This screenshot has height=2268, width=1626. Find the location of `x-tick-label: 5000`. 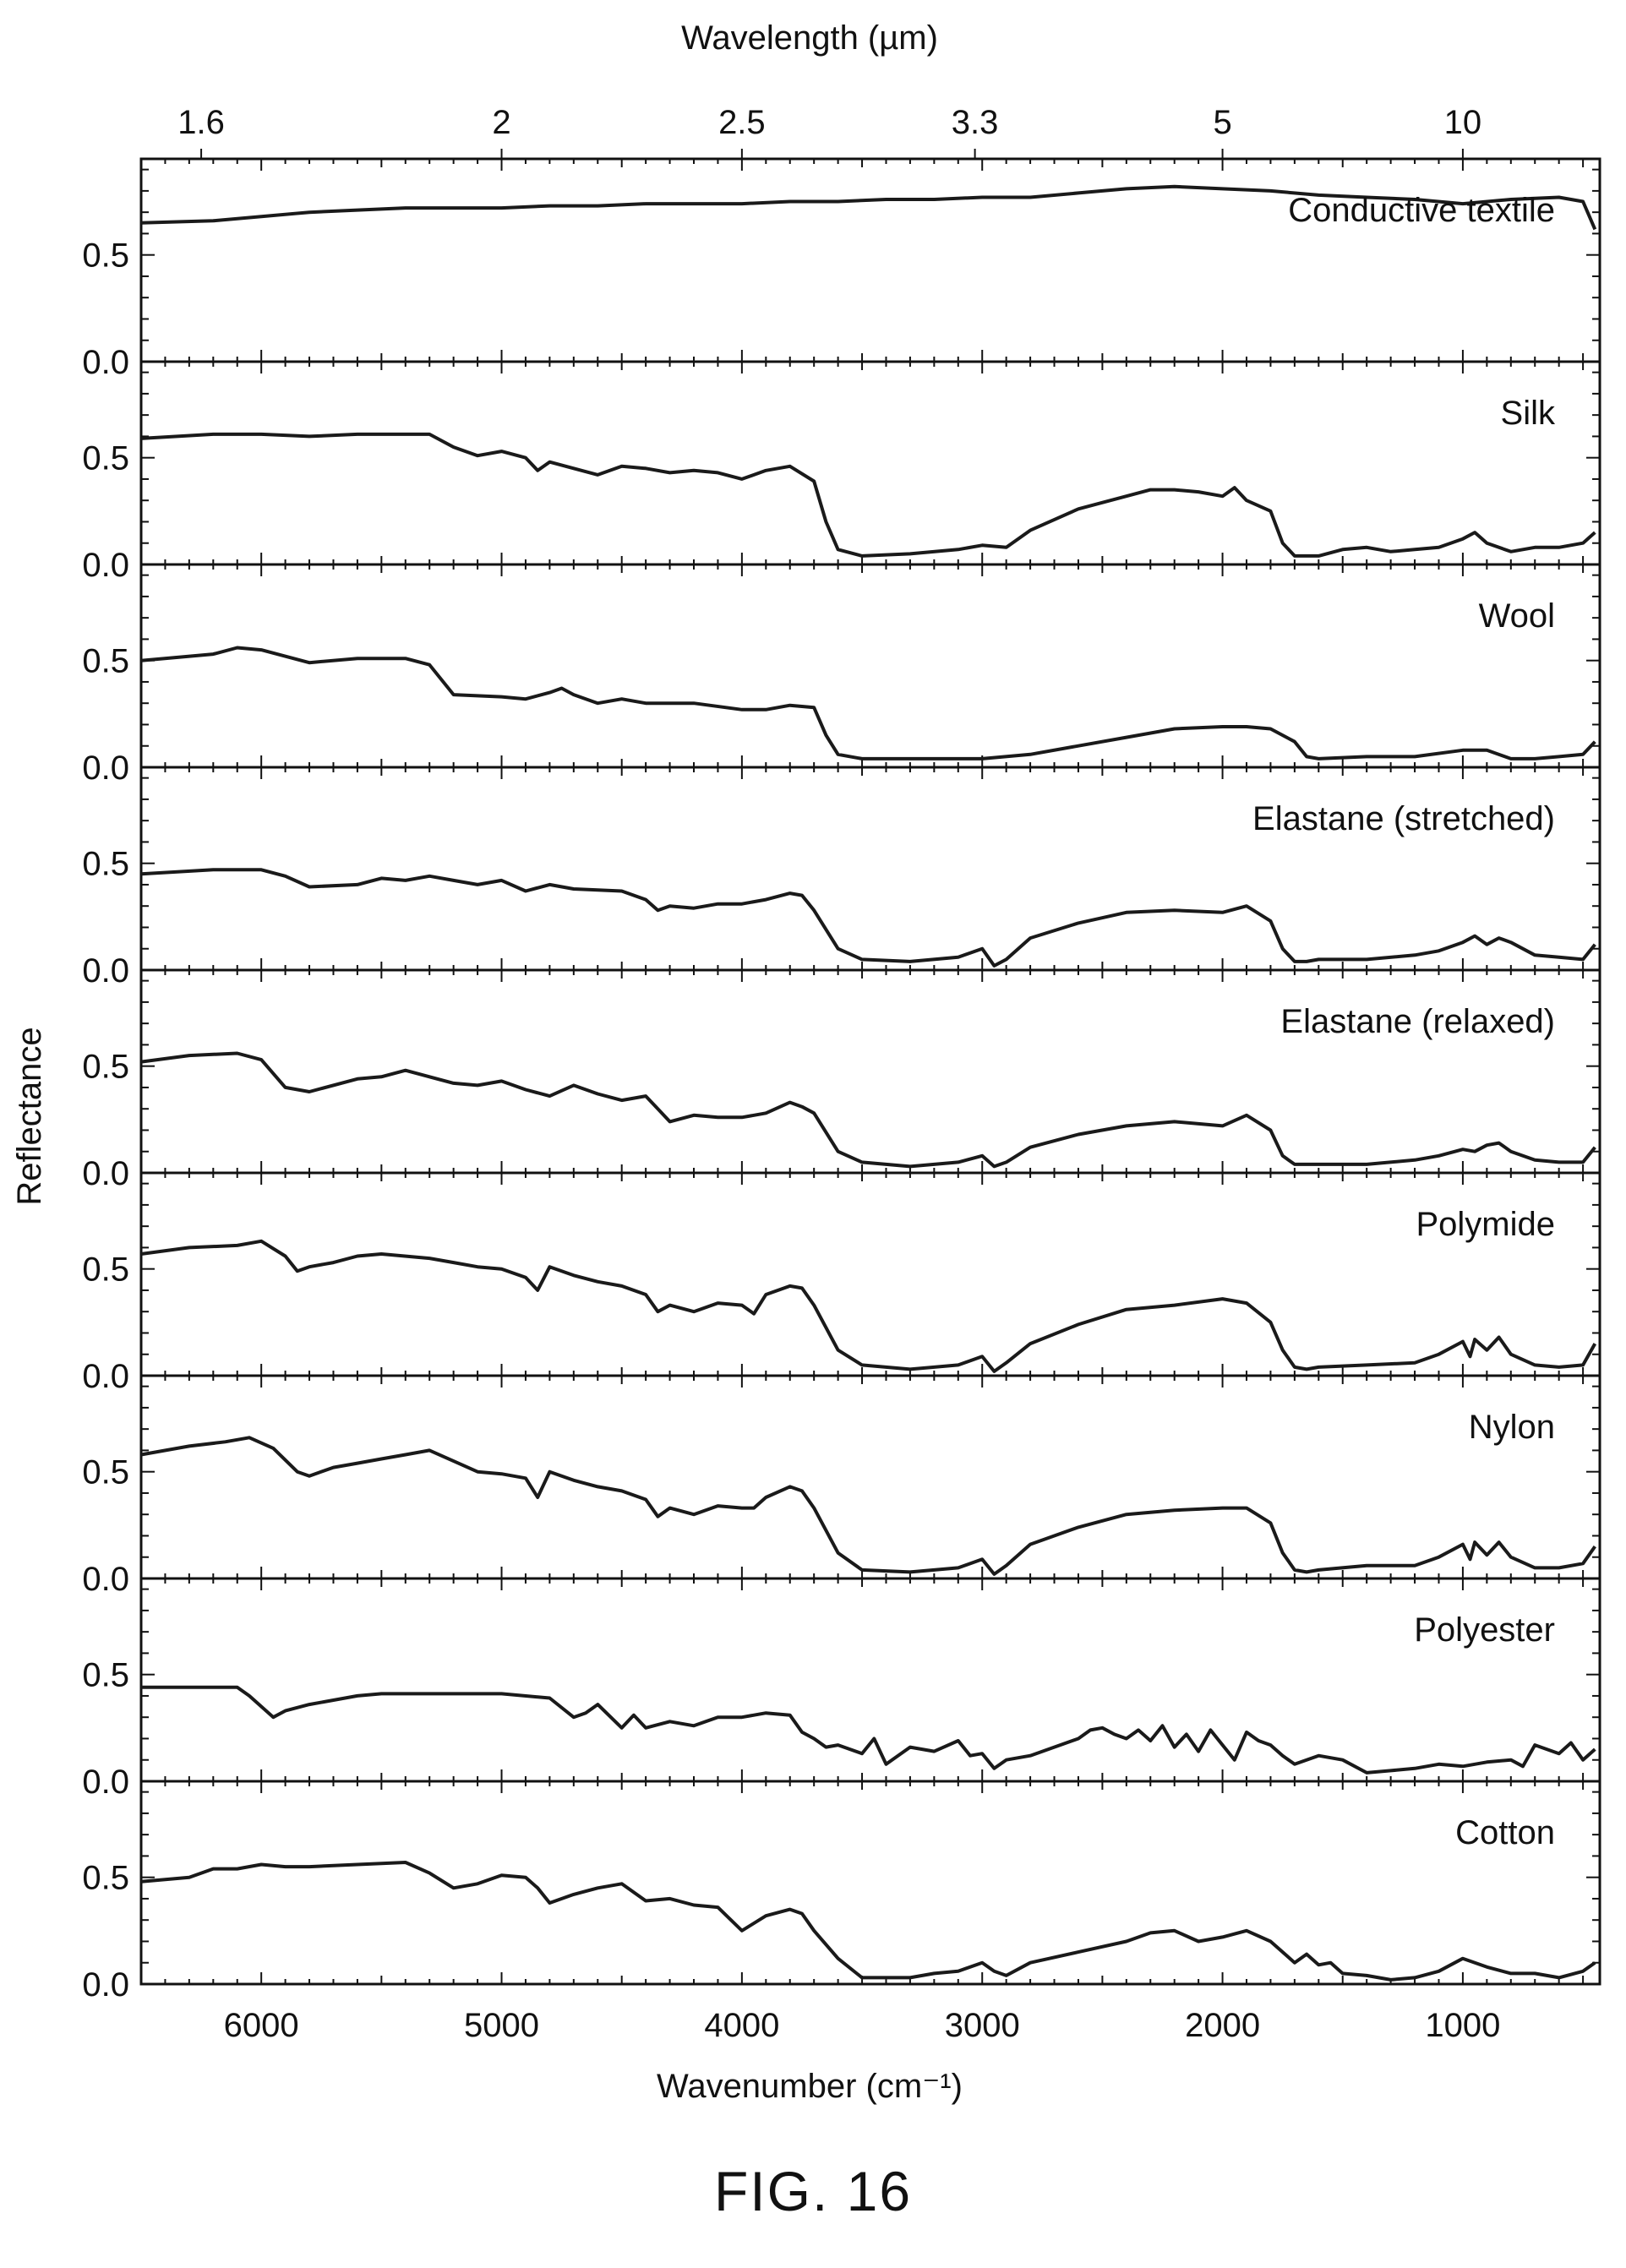

x-tick-label: 5000 is located at coordinates (501, 2025).